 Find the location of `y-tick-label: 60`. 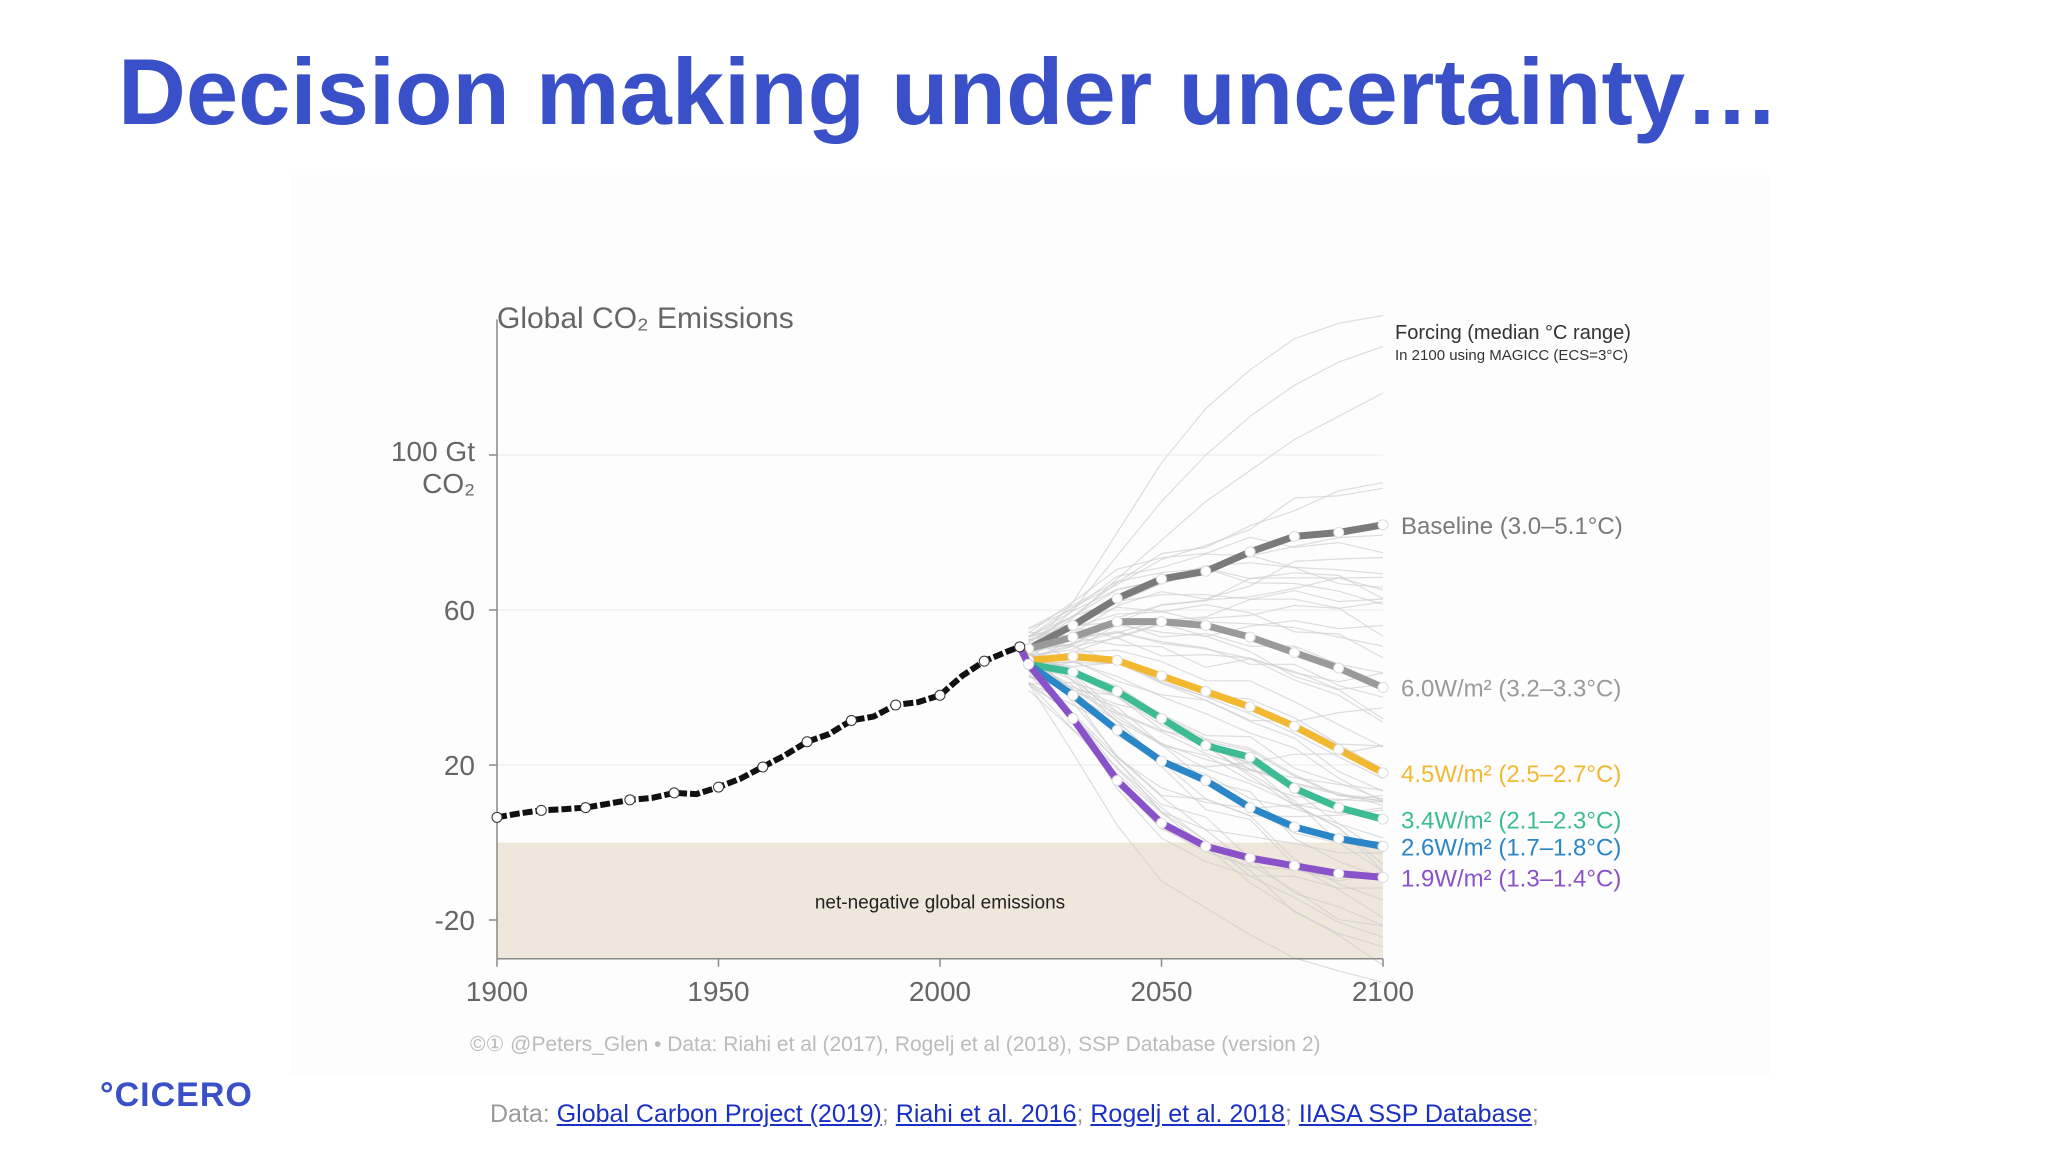

y-tick-label: 60 is located at coordinates (459, 610).